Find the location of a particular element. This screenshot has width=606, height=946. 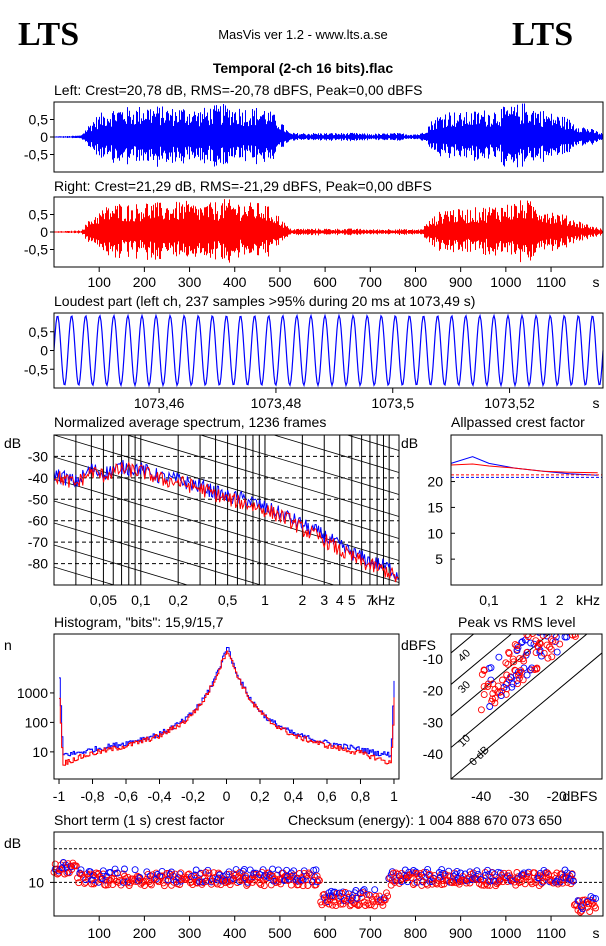

spectrum-xtick-label: 4 is located at coordinates (340, 600).